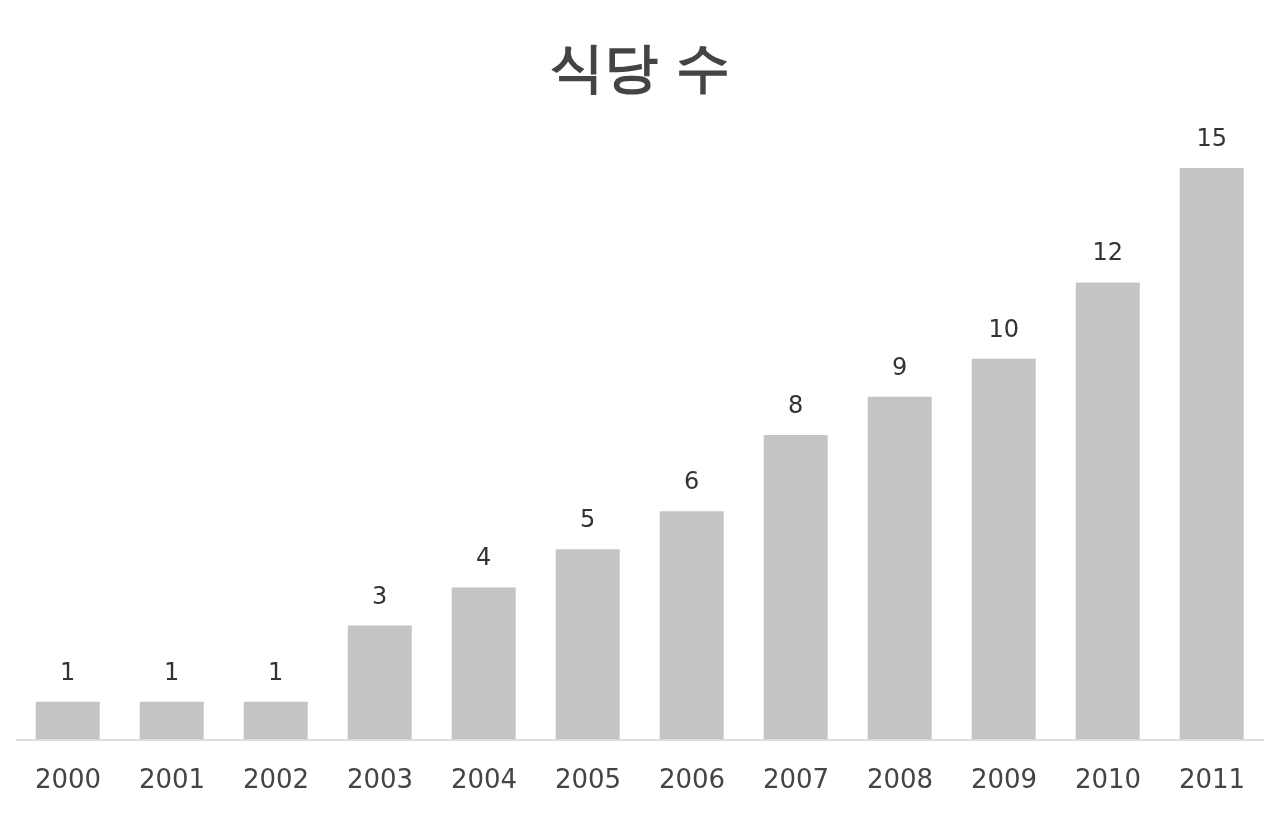 Image resolution: width=1280 pixels, height=832 pixels. What do you see at coordinates (1004, 328) in the screenshot?
I see `data-label: 10` at bounding box center [1004, 328].